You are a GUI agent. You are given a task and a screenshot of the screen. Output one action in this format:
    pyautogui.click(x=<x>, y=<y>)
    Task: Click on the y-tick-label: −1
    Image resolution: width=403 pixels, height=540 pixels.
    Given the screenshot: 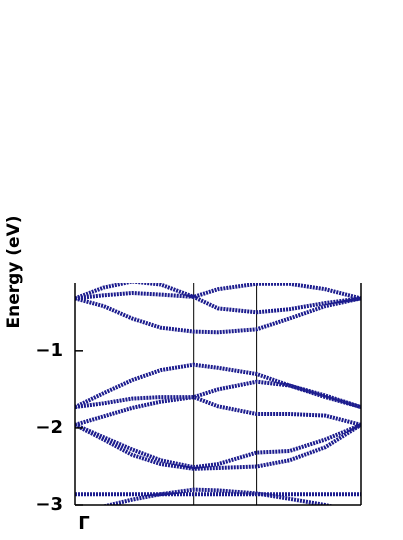 What is the action you would take?
    pyautogui.click(x=49, y=350)
    